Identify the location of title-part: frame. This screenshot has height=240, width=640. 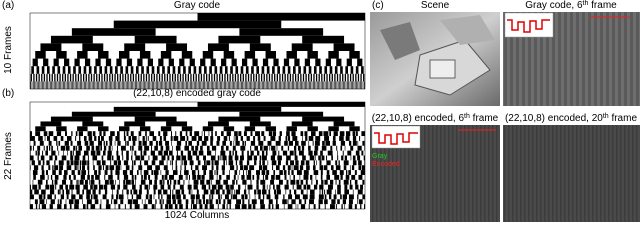
(602, 5).